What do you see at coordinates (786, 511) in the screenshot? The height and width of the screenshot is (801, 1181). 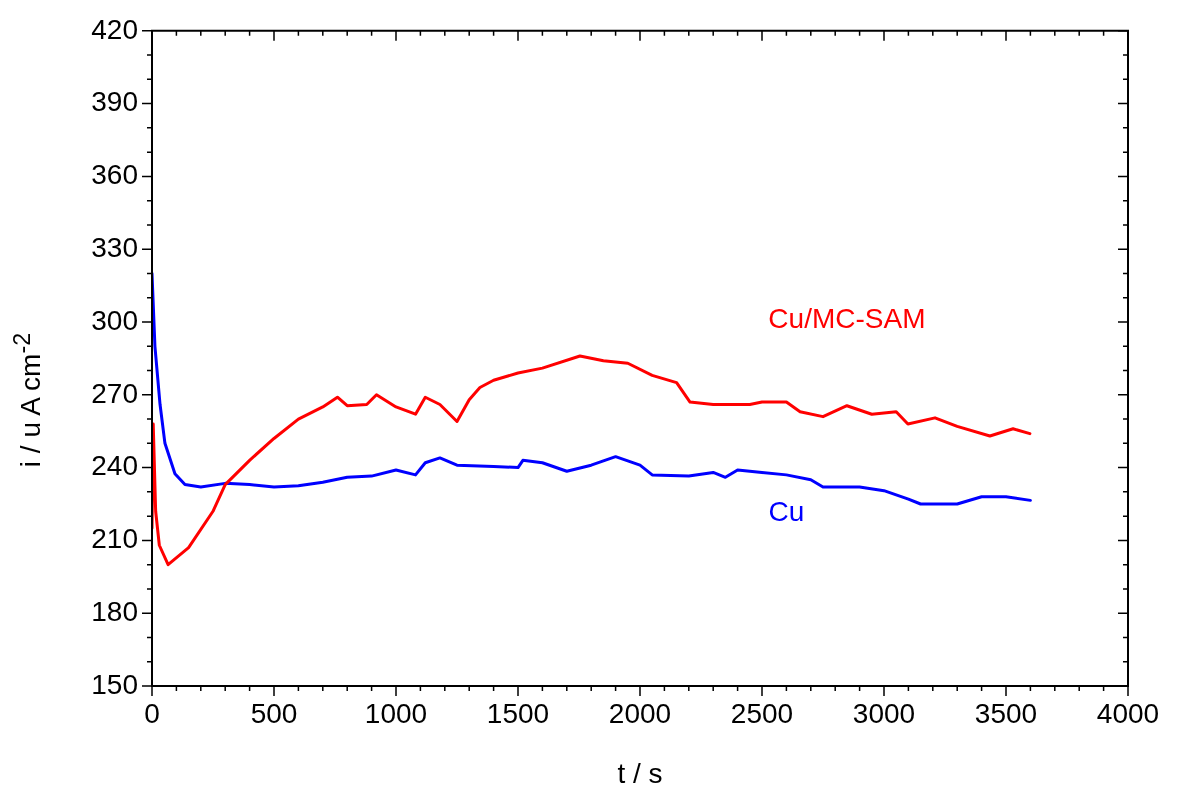 I see `series-label: Cu` at bounding box center [786, 511].